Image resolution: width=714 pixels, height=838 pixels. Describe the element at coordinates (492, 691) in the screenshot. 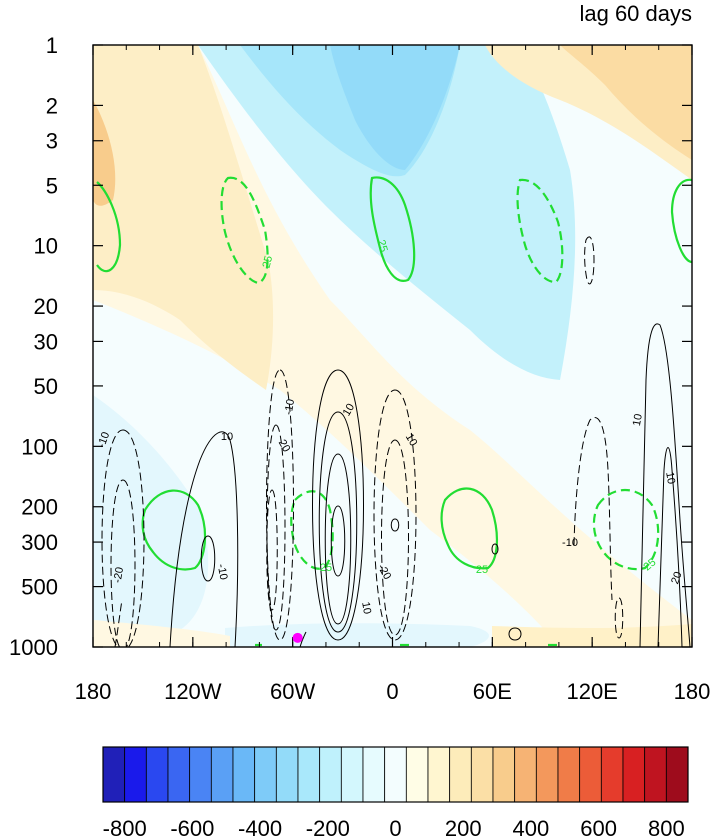

I see `x-tick-label: 60E` at that location.